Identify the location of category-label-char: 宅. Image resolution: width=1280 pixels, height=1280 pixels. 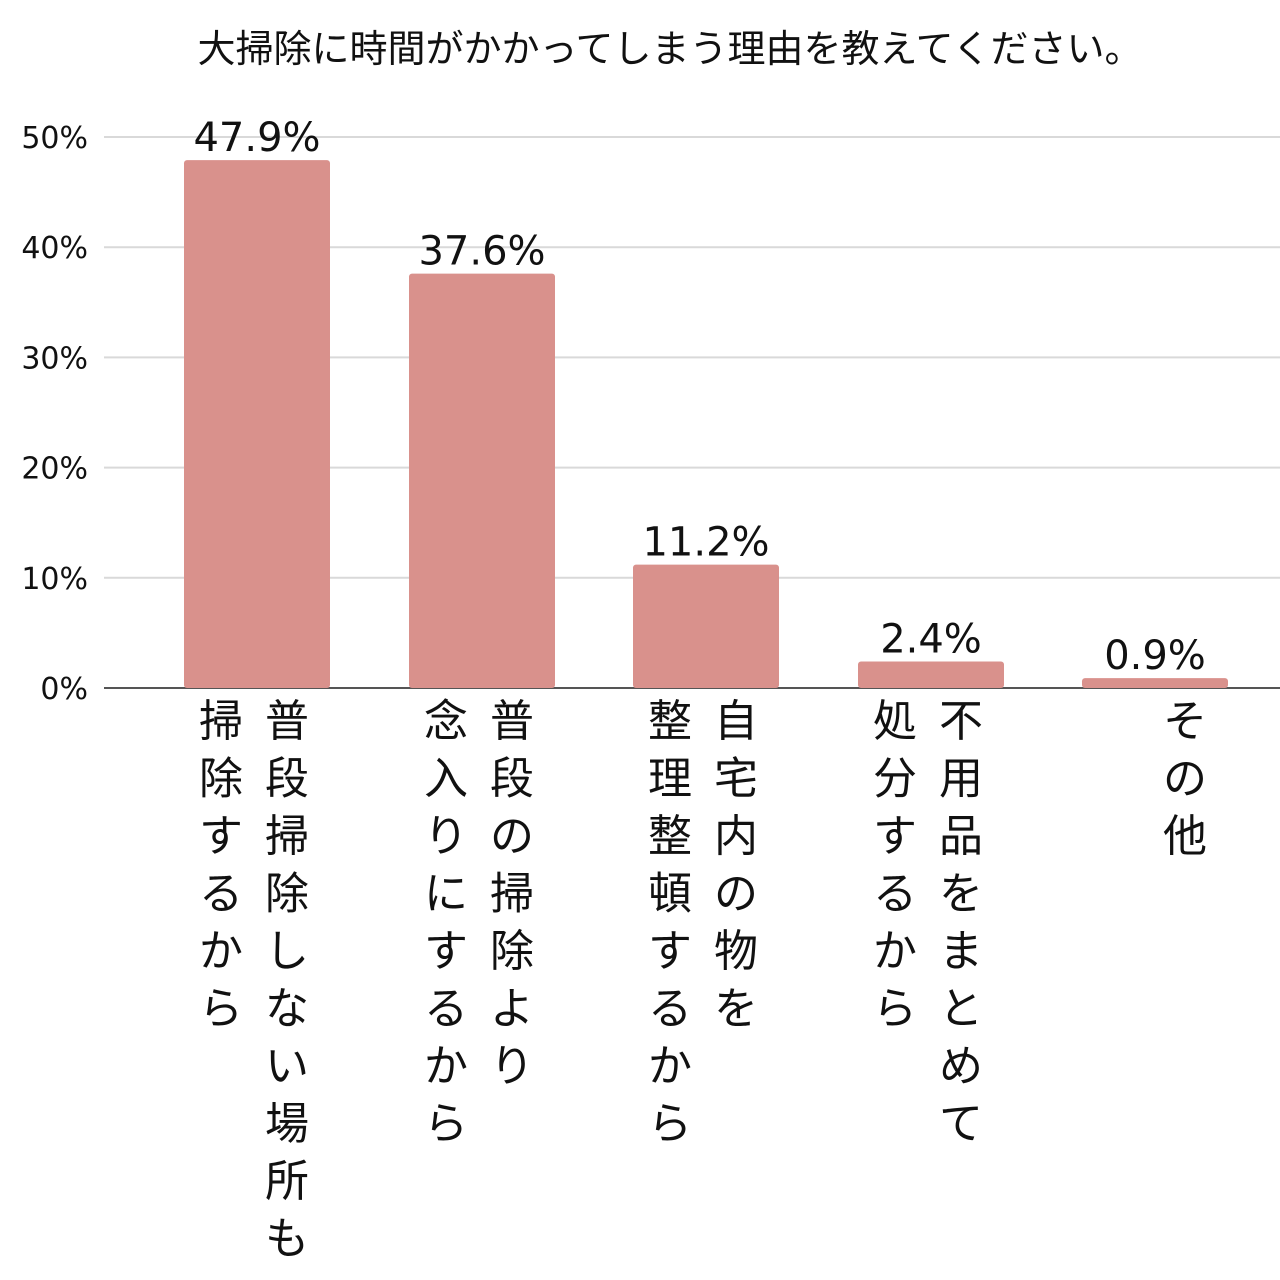
(736, 779).